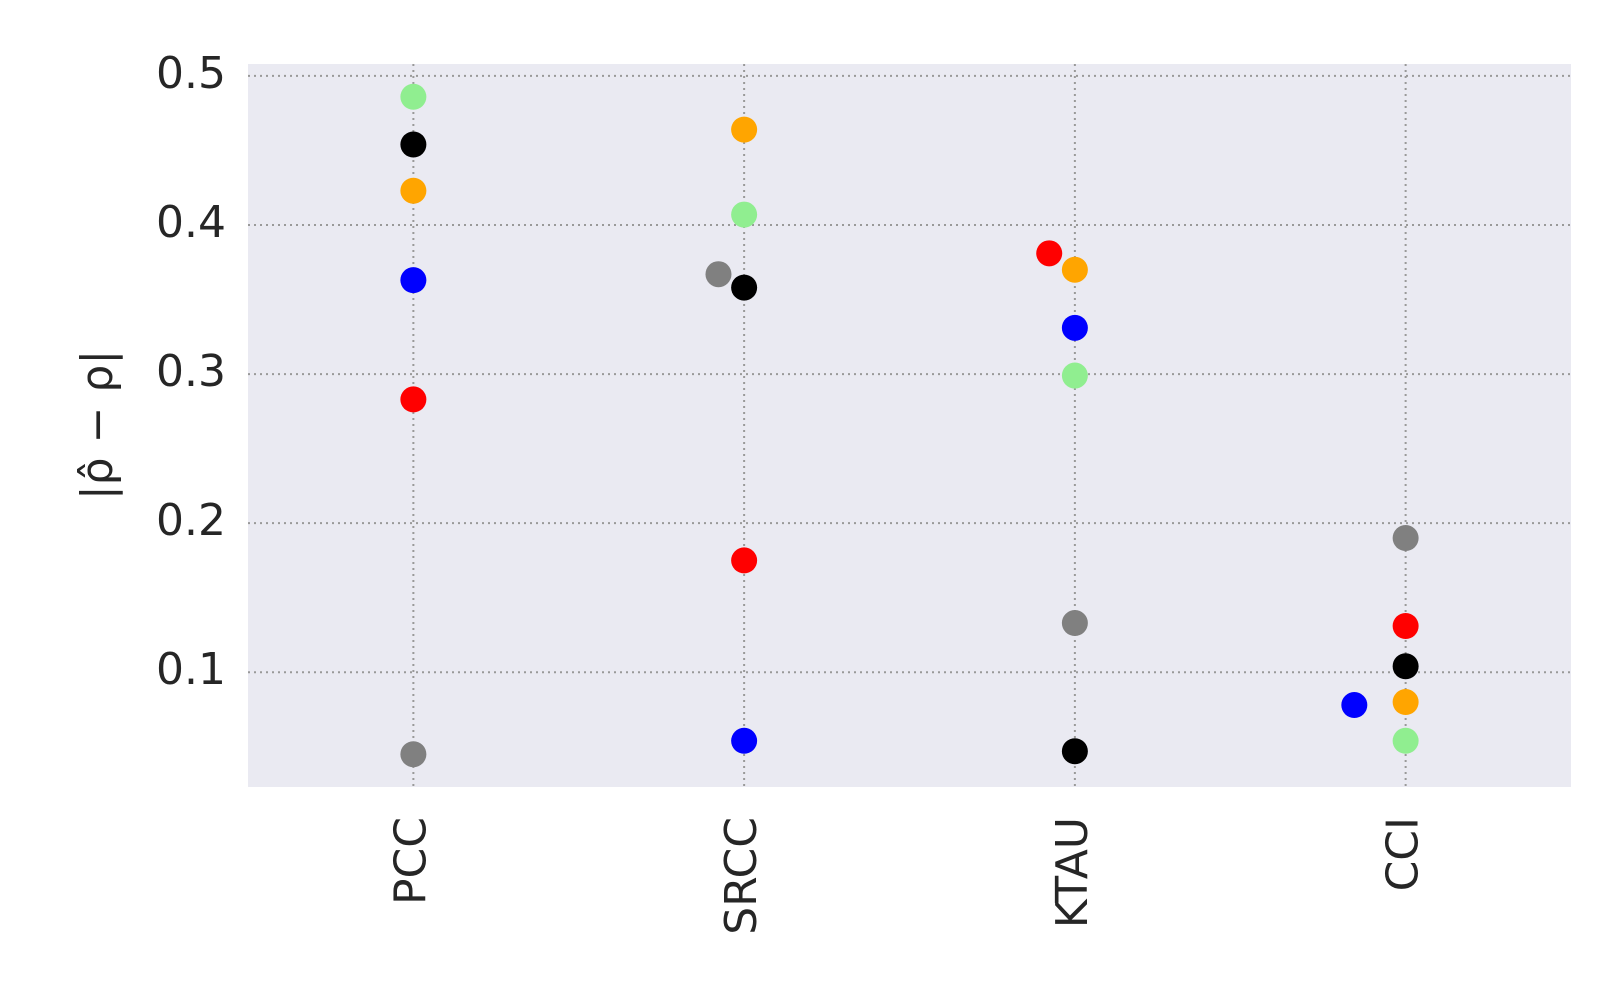  What do you see at coordinates (191, 371) in the screenshot?
I see `y-tick-label: 0.3` at bounding box center [191, 371].